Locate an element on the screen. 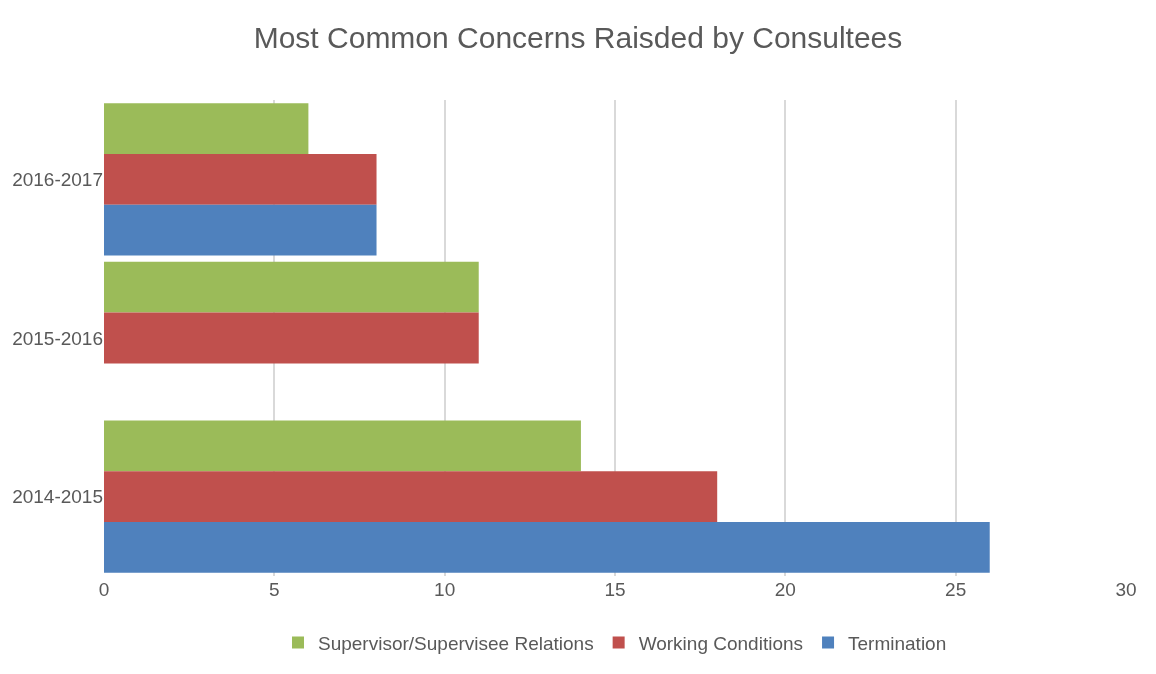 This screenshot has height=674, width=1156. x-tick-label: 20 is located at coordinates (785, 589).